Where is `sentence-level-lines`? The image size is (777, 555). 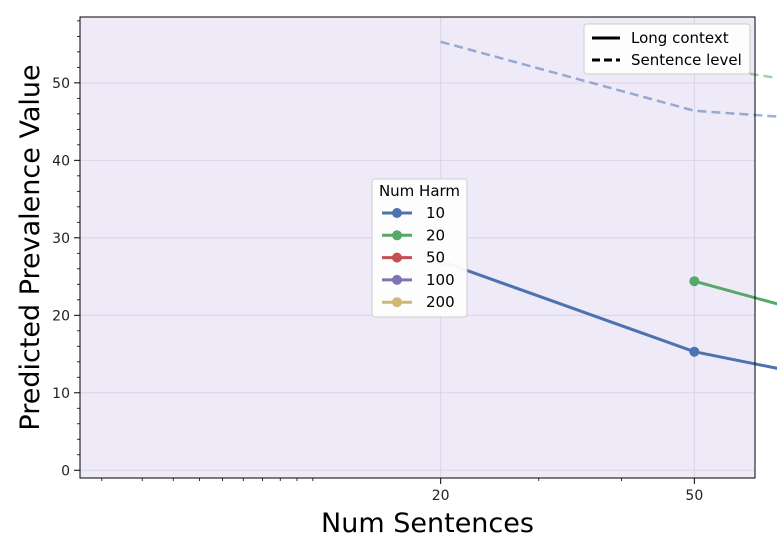
sentence-level-lines is located at coordinates (608, 79).